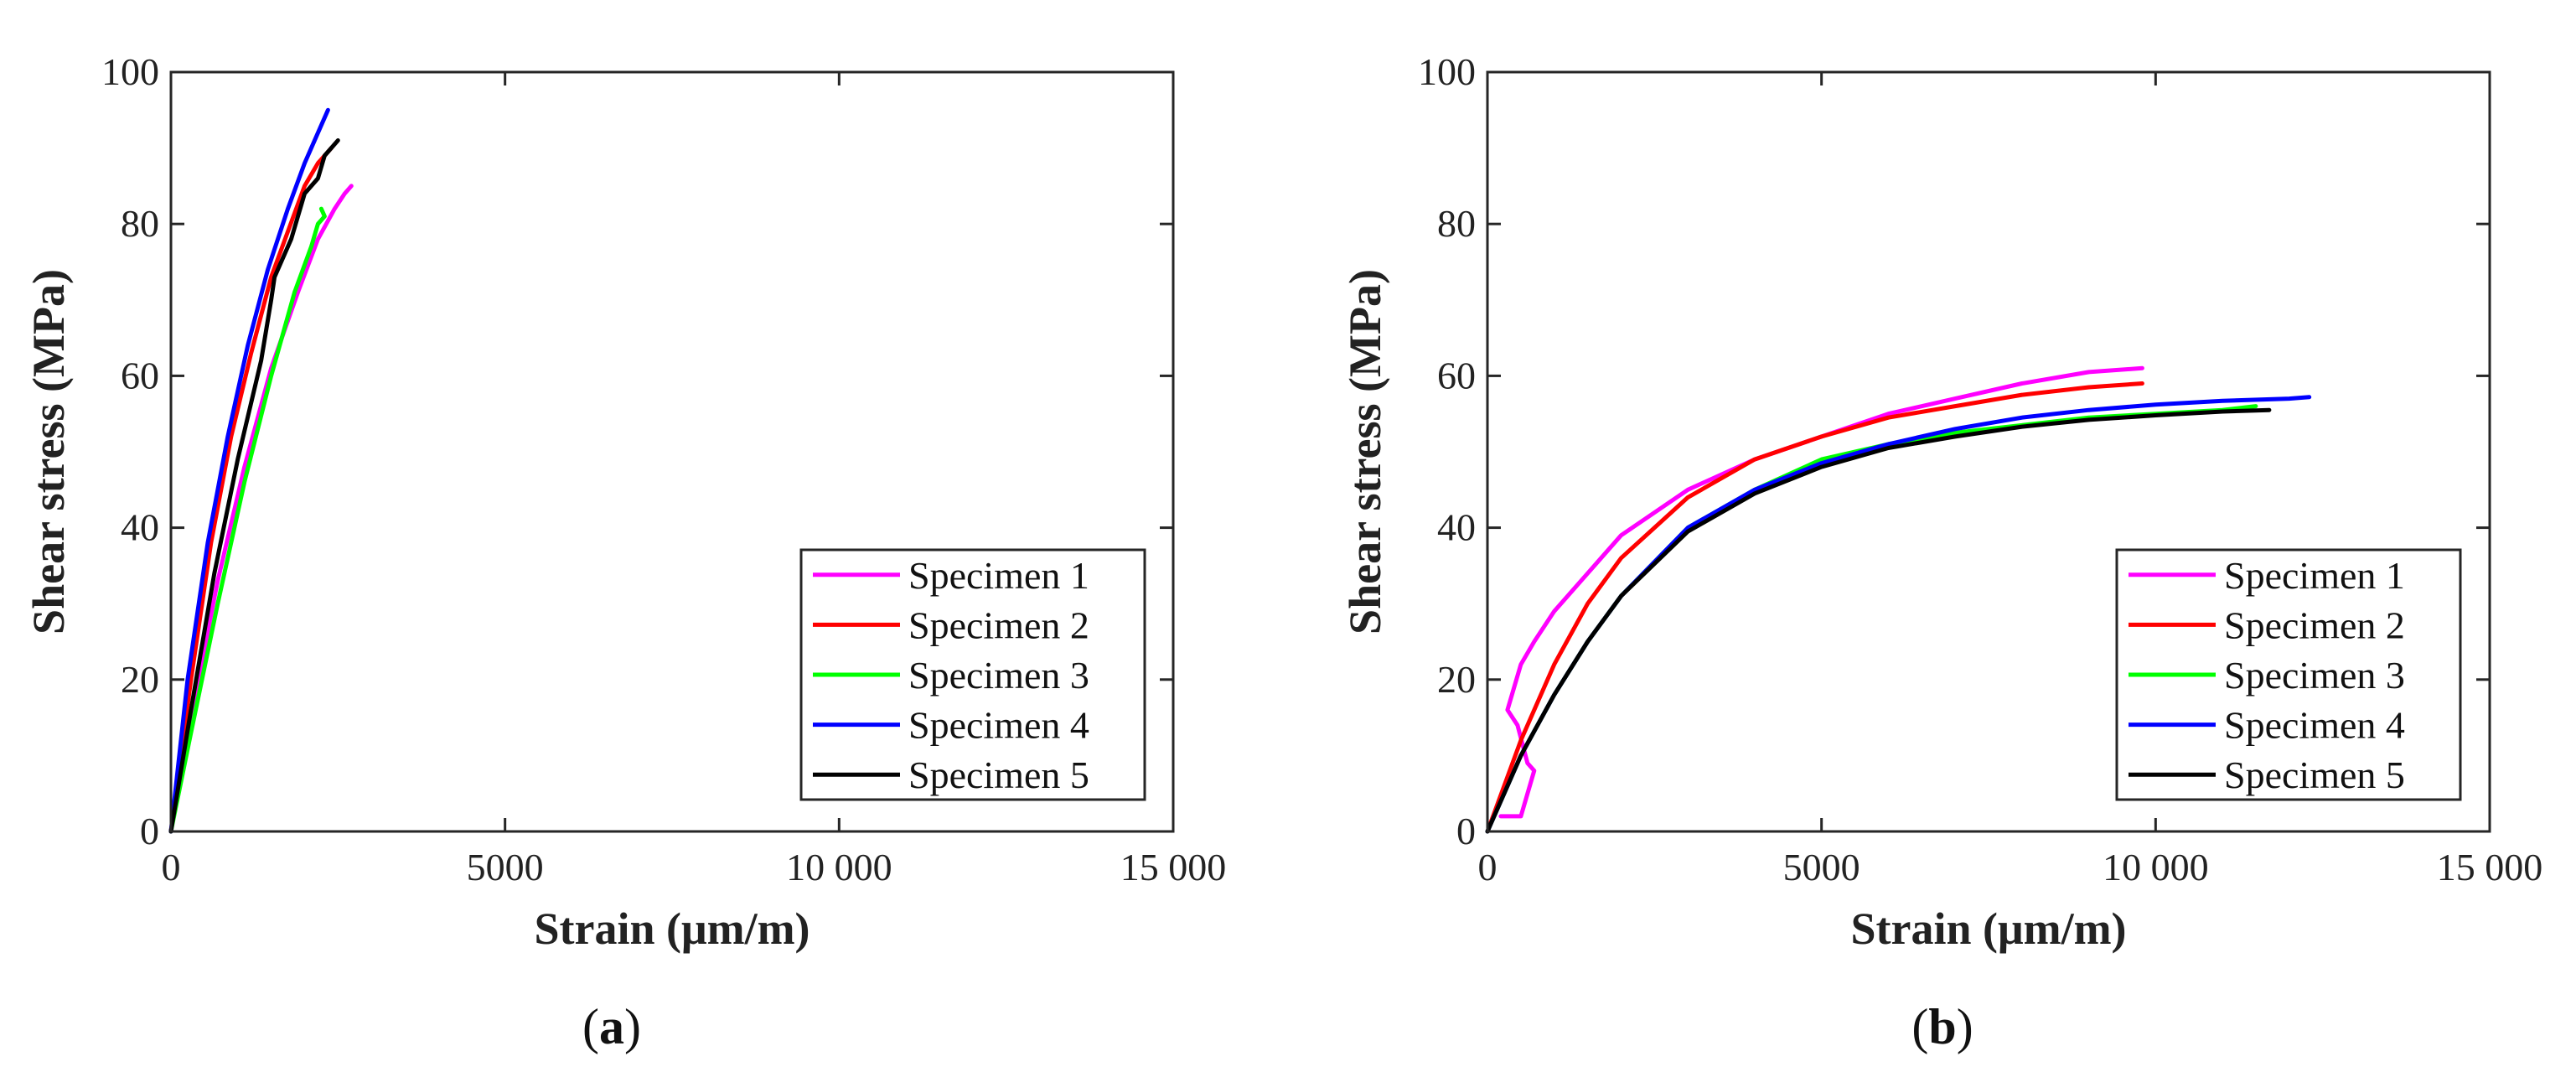  What do you see at coordinates (1942, 1027) in the screenshot?
I see `panel-label-b: (b)` at bounding box center [1942, 1027].